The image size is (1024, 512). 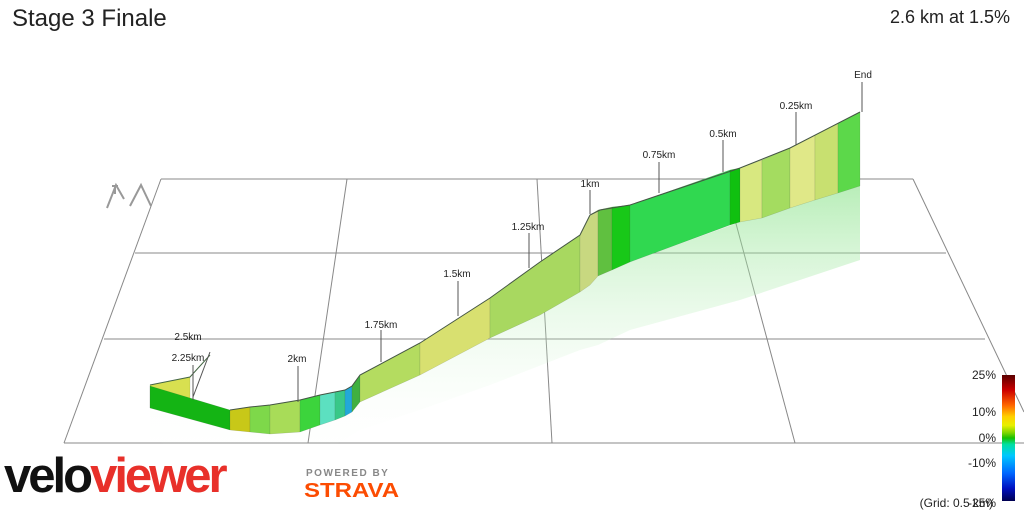 I want to click on marker-label-5: 1.25km, so click(x=528, y=227).